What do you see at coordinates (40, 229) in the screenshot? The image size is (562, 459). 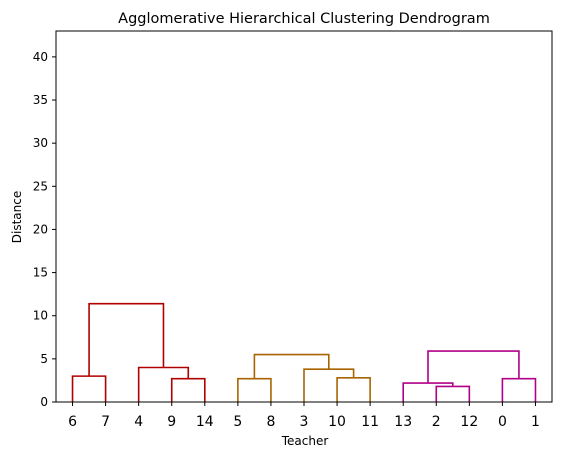 I see `y-tick-label: 20` at bounding box center [40, 229].